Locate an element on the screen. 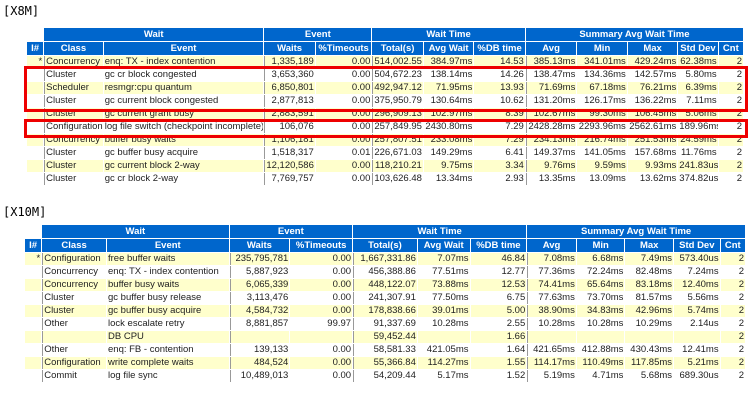 The width and height of the screenshot is (750, 404). cell-waits: 2,883,591 is located at coordinates (289, 114).